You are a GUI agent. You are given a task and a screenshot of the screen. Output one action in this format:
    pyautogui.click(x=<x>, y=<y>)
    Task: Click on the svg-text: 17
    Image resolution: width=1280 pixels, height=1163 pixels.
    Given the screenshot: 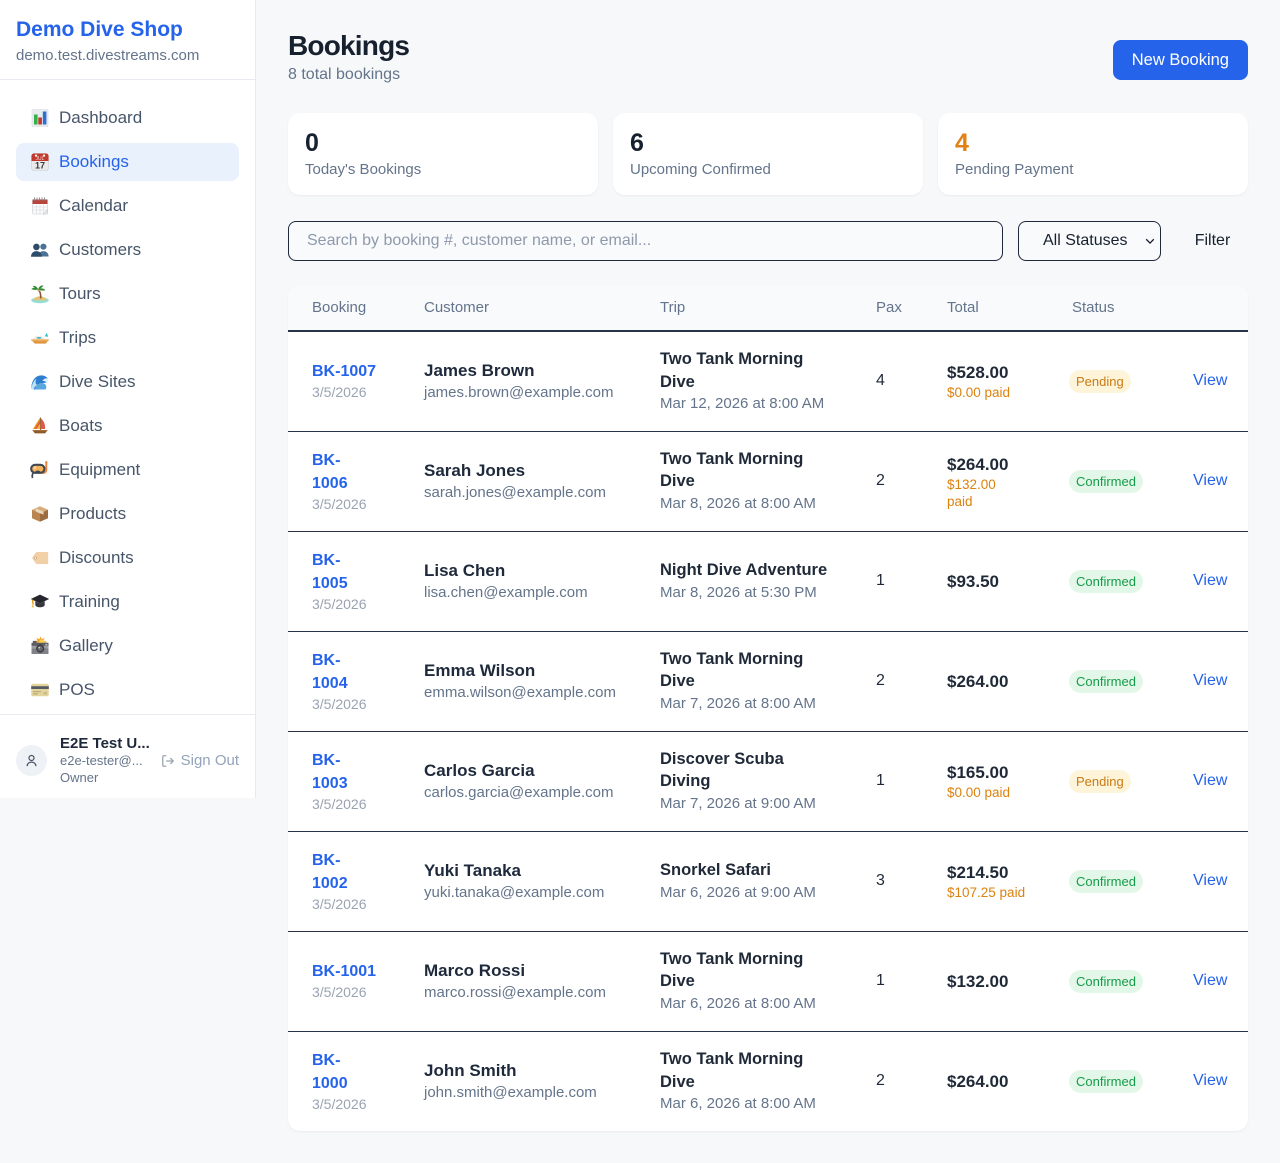 What is the action you would take?
    pyautogui.click(x=40, y=165)
    